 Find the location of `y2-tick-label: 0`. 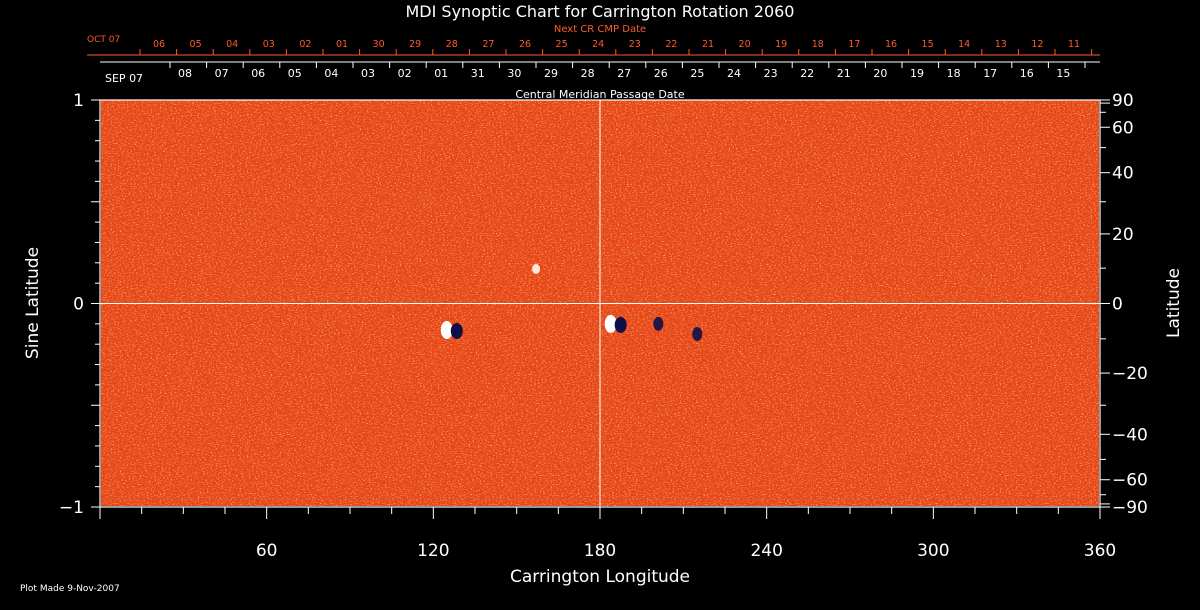

y2-tick-label: 0 is located at coordinates (1117, 305).